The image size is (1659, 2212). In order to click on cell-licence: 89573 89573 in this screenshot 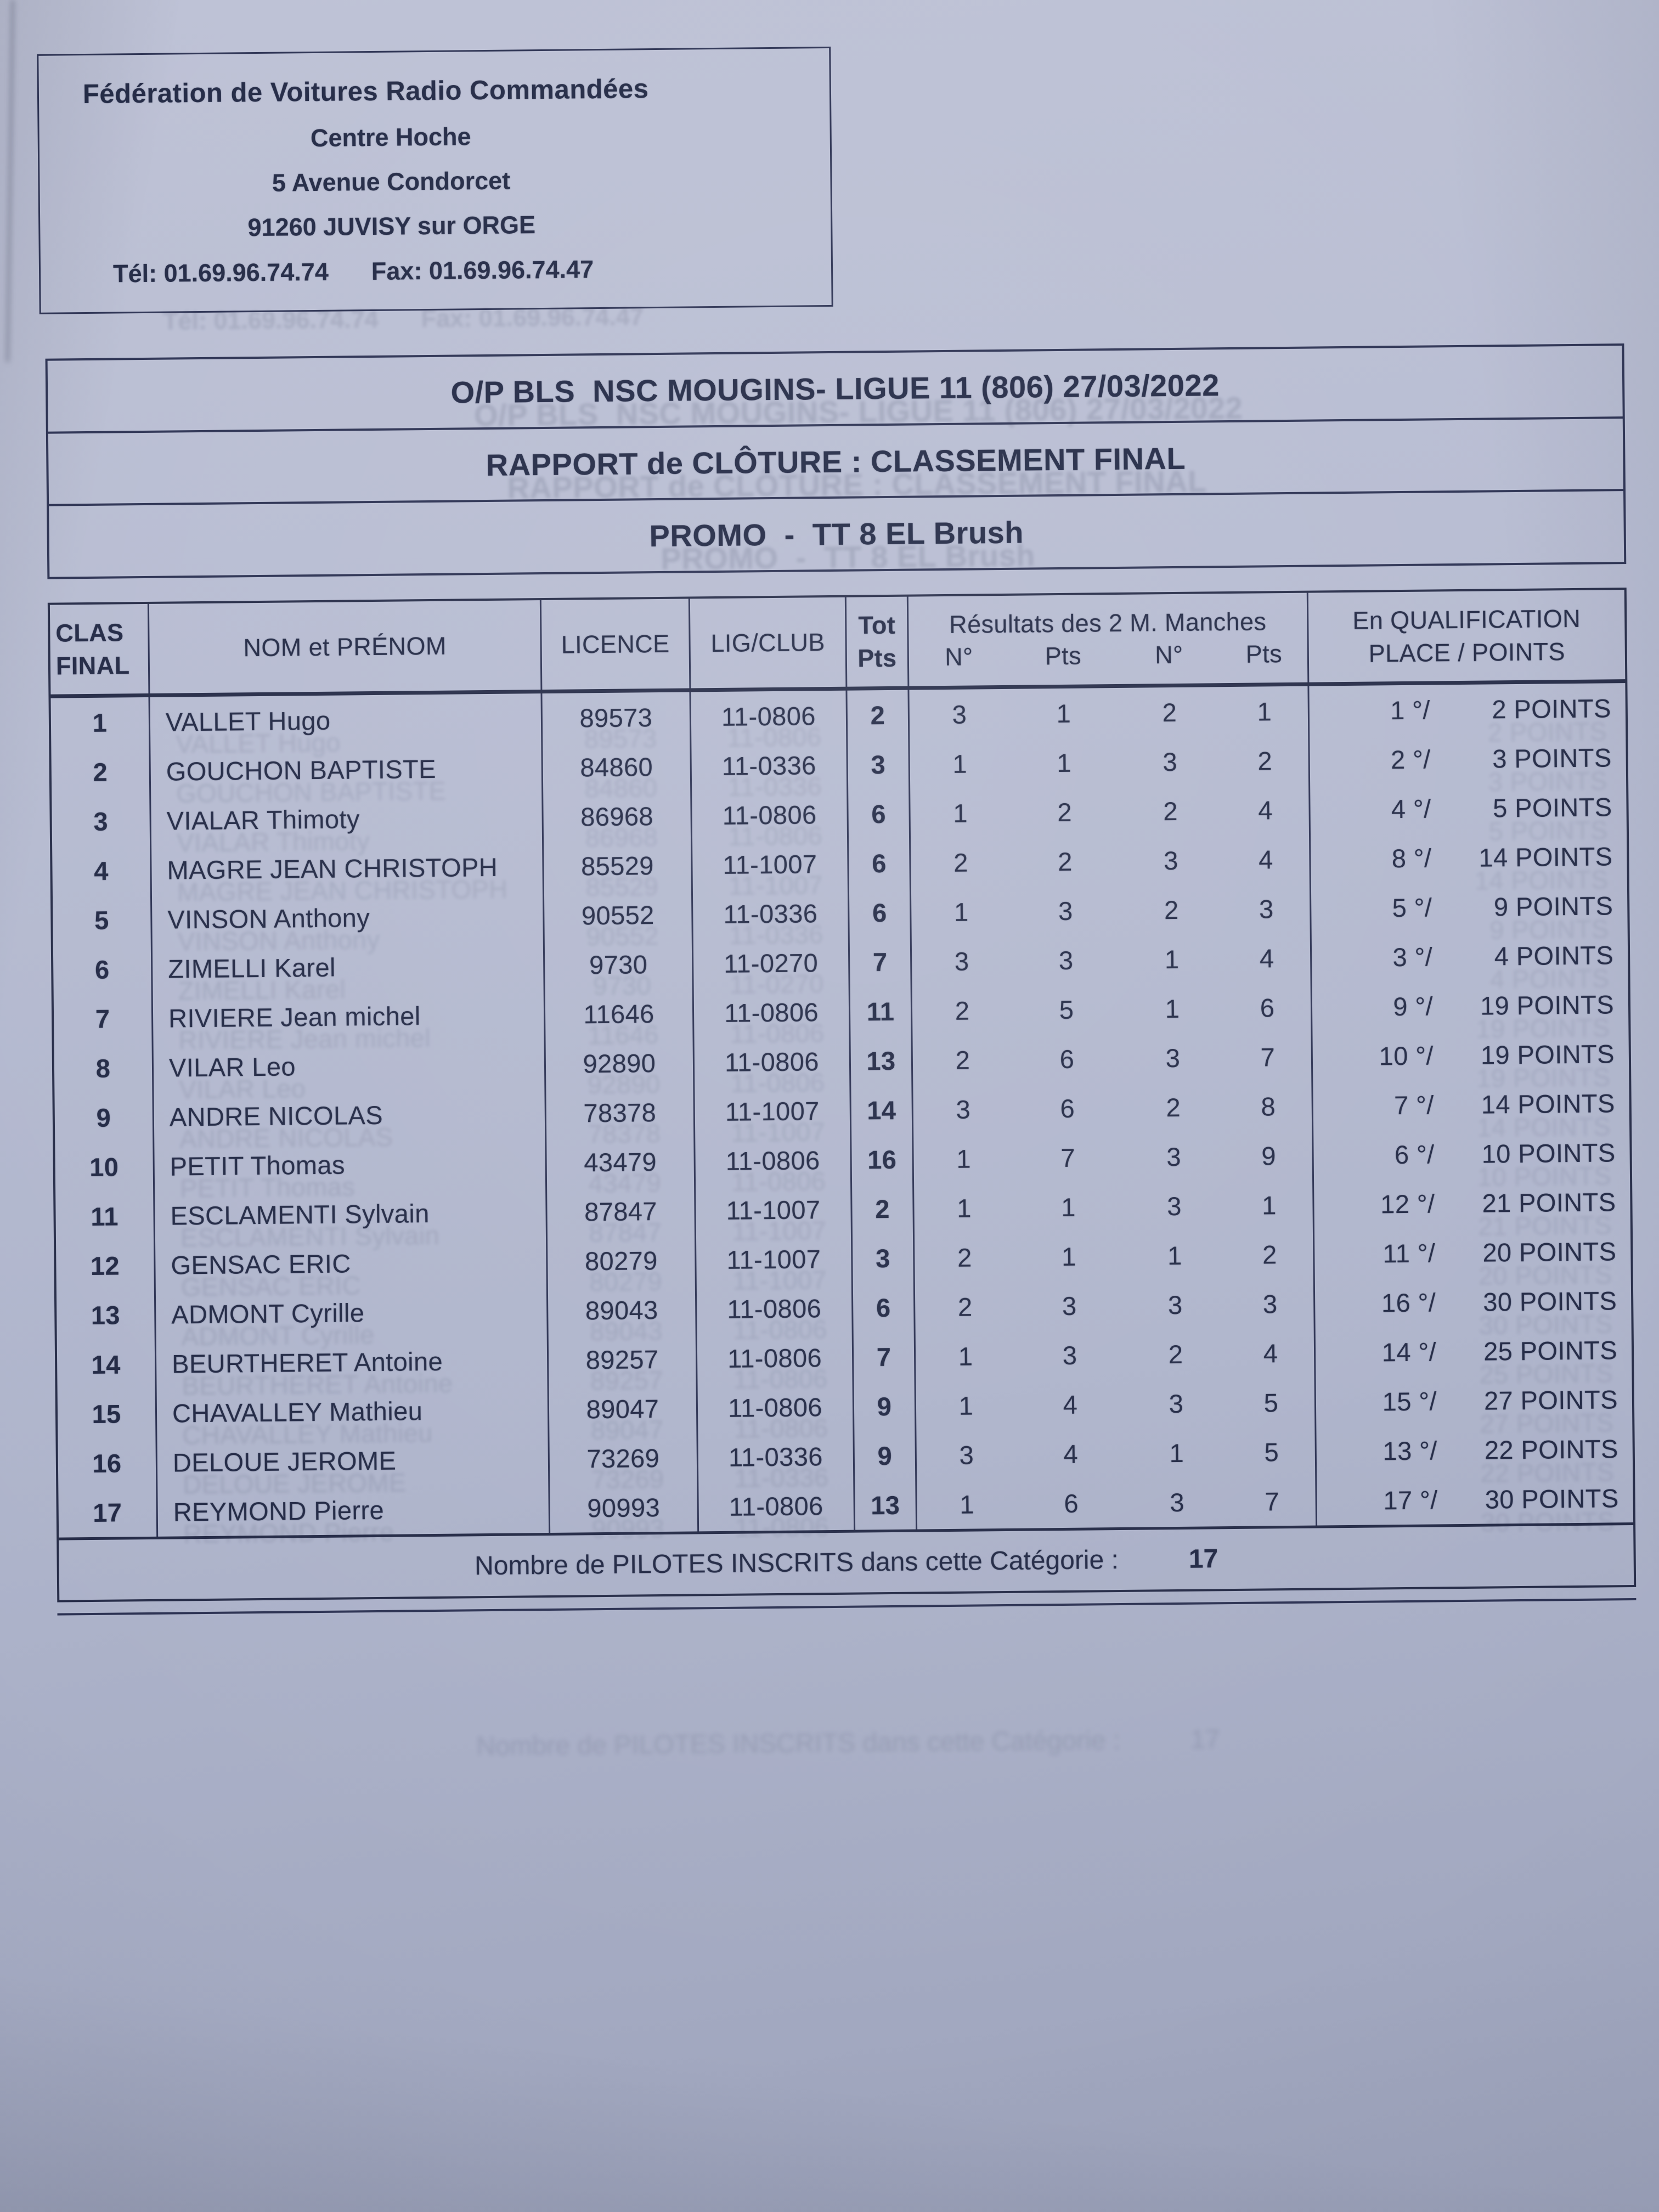, I will do `click(617, 723)`.